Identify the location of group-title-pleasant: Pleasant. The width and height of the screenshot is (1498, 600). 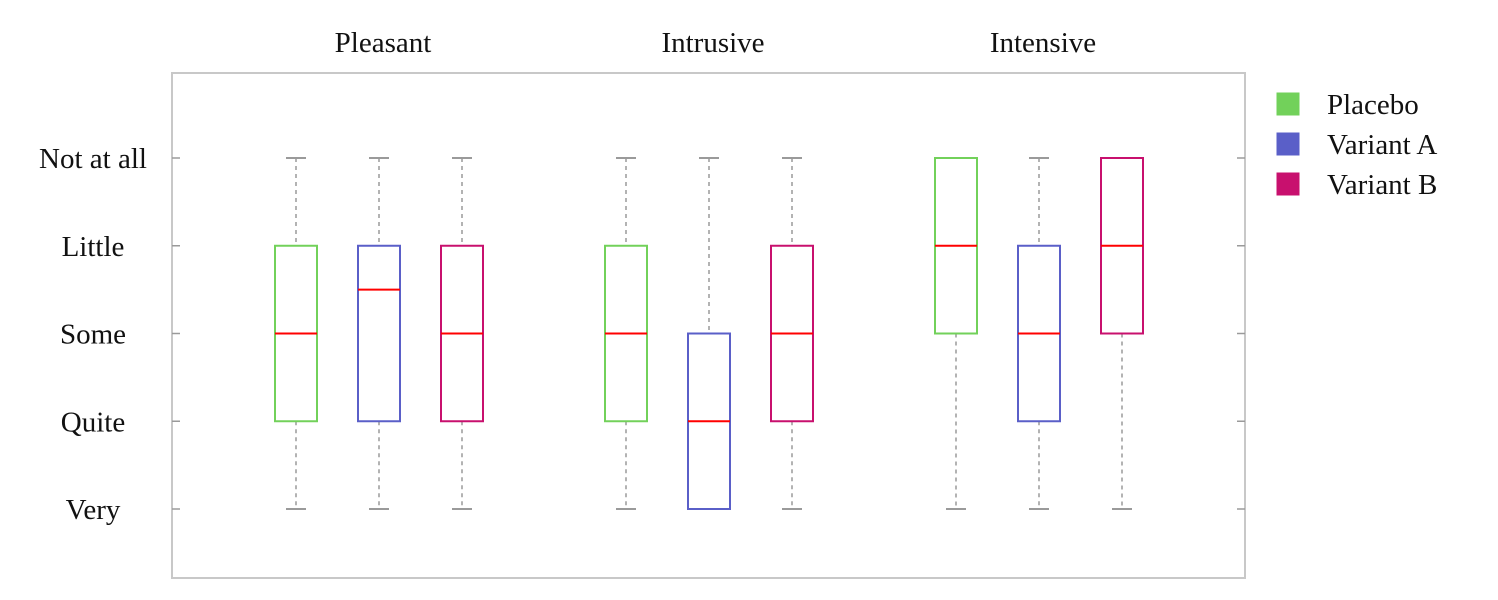
(383, 43).